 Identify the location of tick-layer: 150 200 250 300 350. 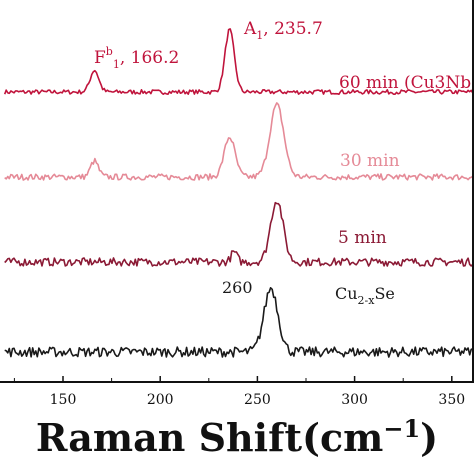
(239, 392).